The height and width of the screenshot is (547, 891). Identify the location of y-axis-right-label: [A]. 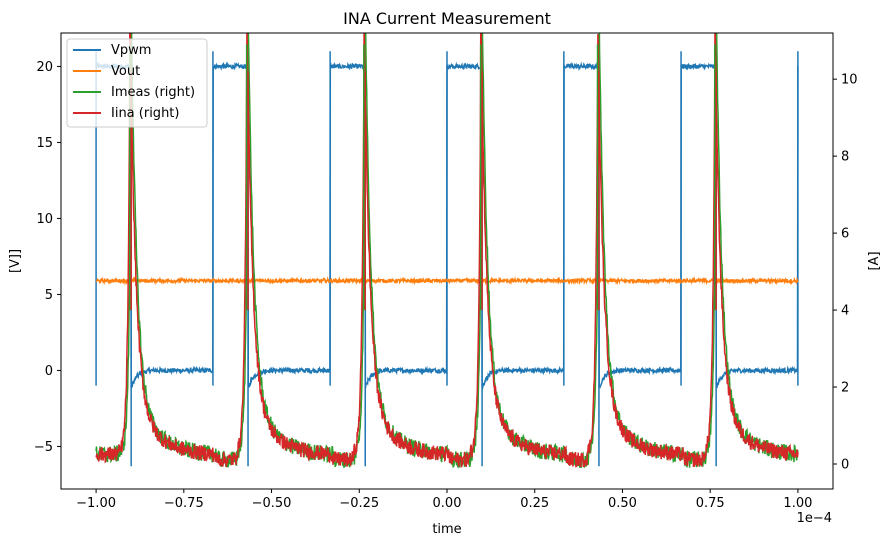
(874, 260).